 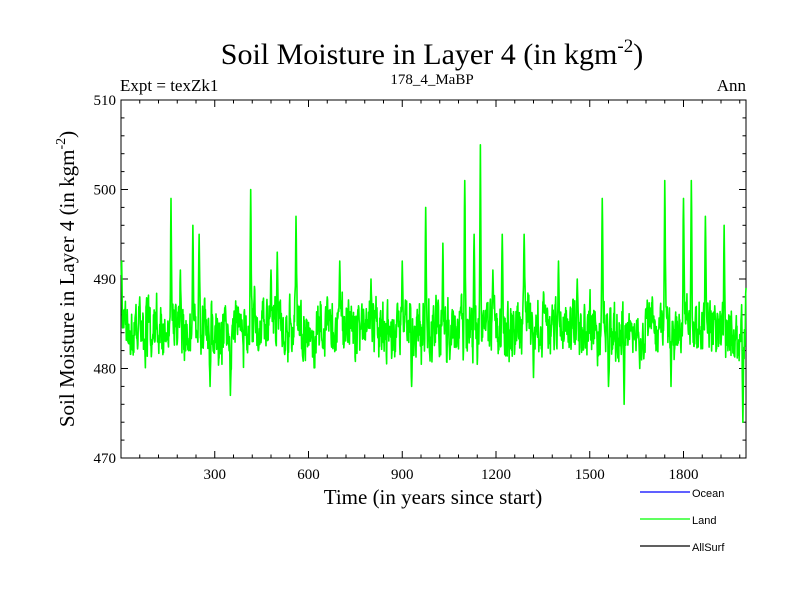 What do you see at coordinates (431, 80) in the screenshot?
I see `subtitle-label: 178_4_MaBP` at bounding box center [431, 80].